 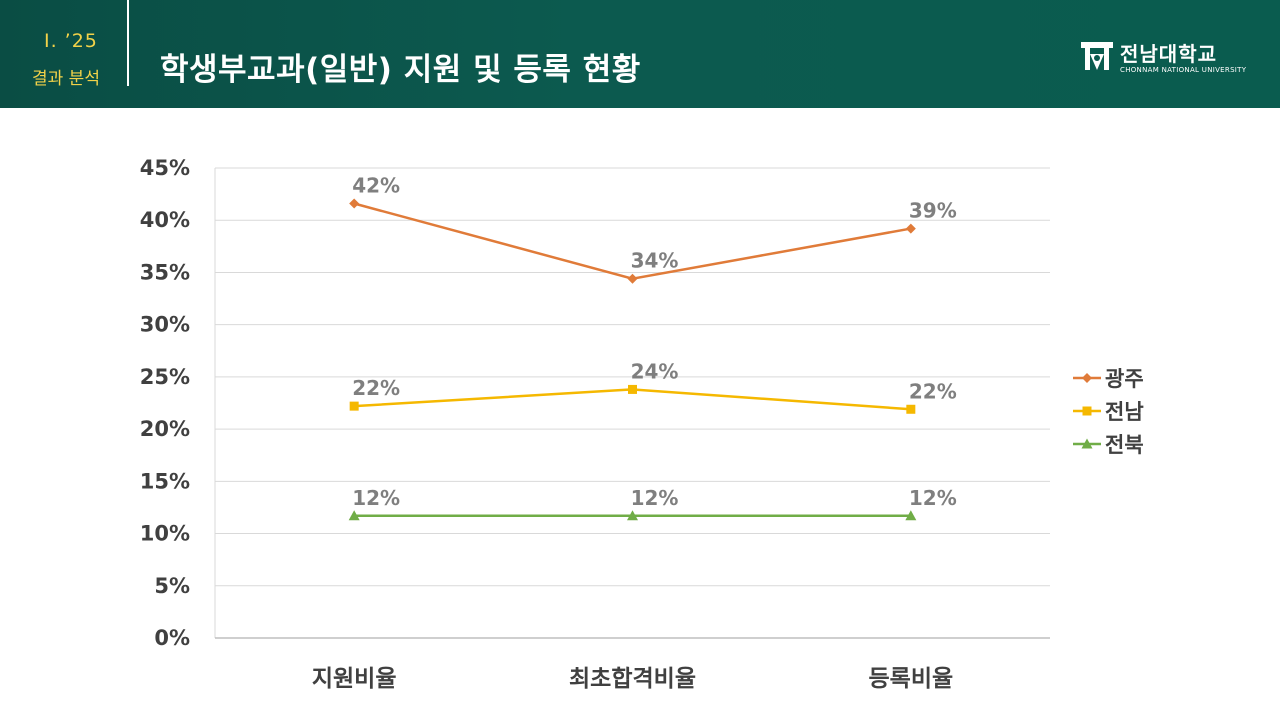 I want to click on university-logo: 전남대학교 CHONNAM NATIONAL UNIVERSITY, so click(x=1167, y=58).